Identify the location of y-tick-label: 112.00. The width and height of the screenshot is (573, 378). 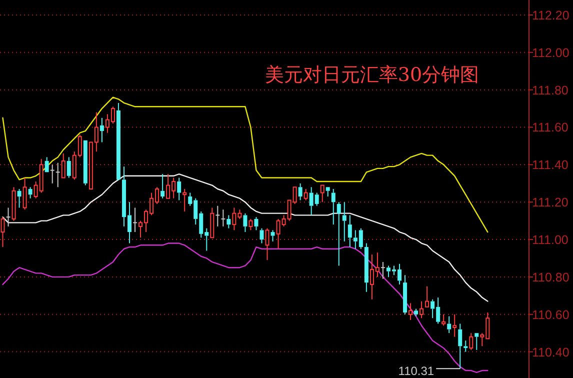
(551, 53).